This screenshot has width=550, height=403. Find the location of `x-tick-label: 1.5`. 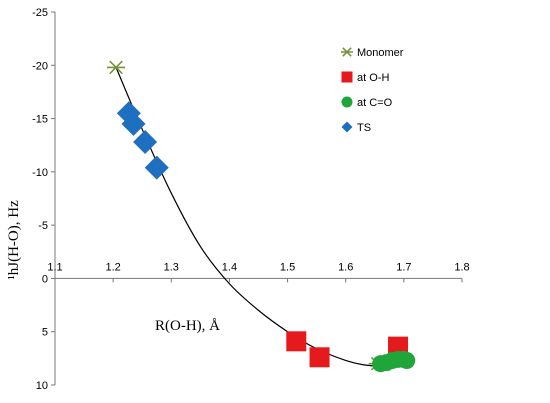

x-tick-label: 1.5 is located at coordinates (287, 267).